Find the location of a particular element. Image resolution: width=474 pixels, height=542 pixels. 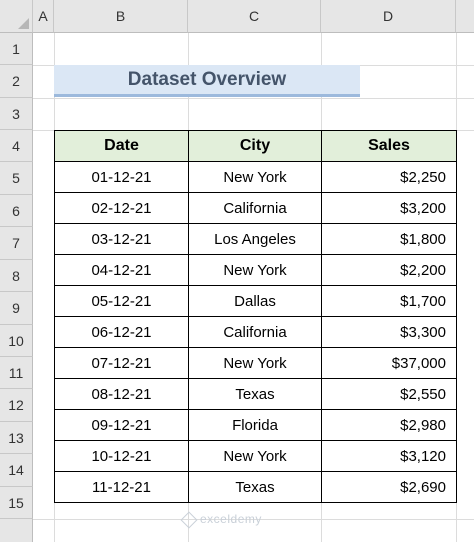

table-row: 08-12-21 Texas $2,550 is located at coordinates (255, 394).